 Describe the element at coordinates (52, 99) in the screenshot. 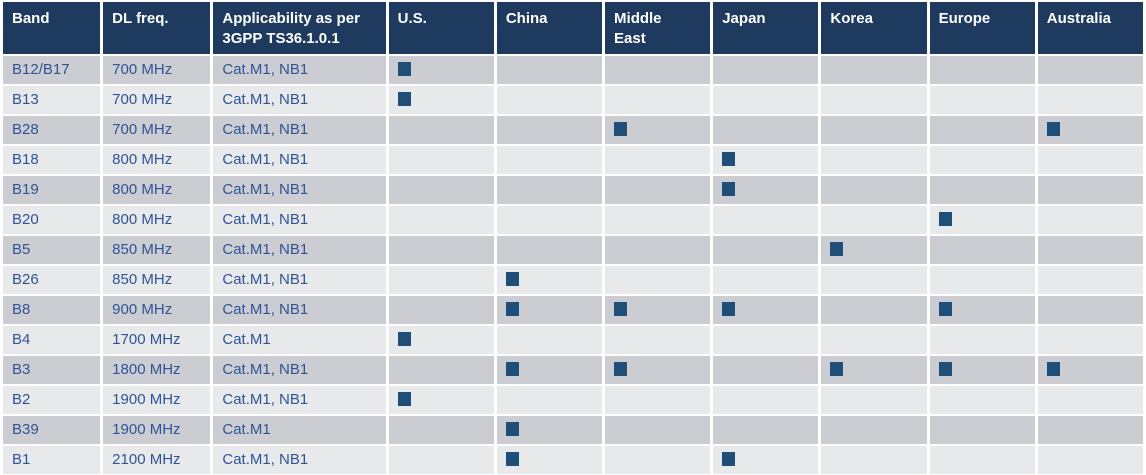

I see `band-cell: B13` at that location.